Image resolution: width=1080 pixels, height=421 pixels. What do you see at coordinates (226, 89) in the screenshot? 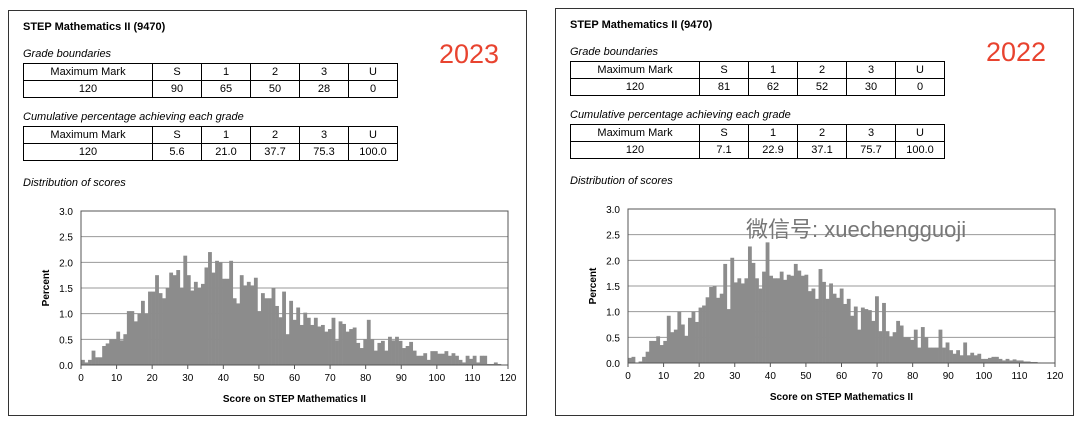
I see `grade-boundaries-cell: 65` at bounding box center [226, 89].